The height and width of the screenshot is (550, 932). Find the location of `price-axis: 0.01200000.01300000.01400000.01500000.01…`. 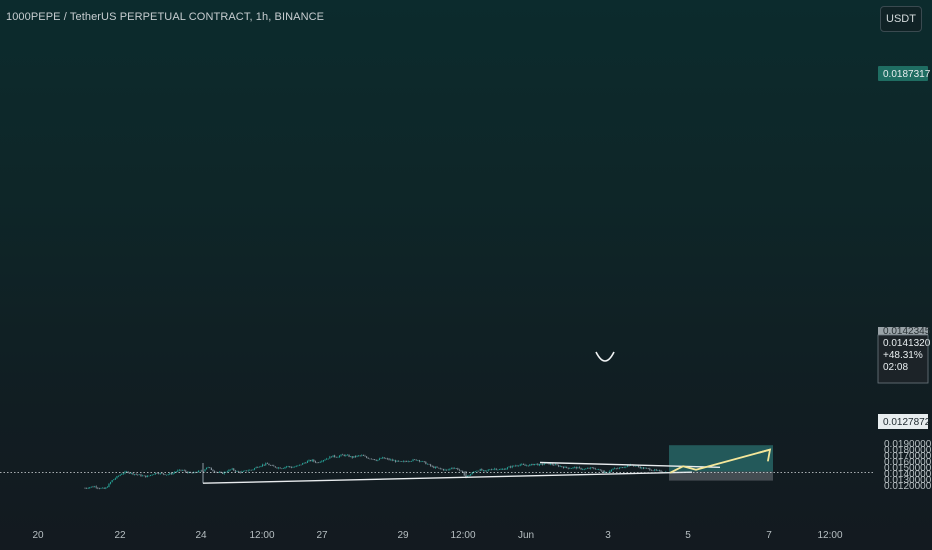

price-axis: 0.01200000.01300000.01400000.01500000.01… is located at coordinates (908, 465).